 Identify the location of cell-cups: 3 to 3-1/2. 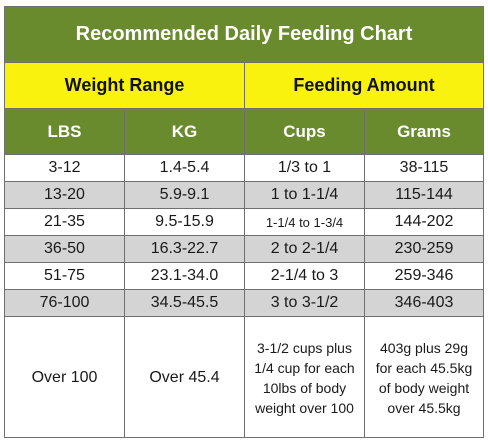
(305, 303).